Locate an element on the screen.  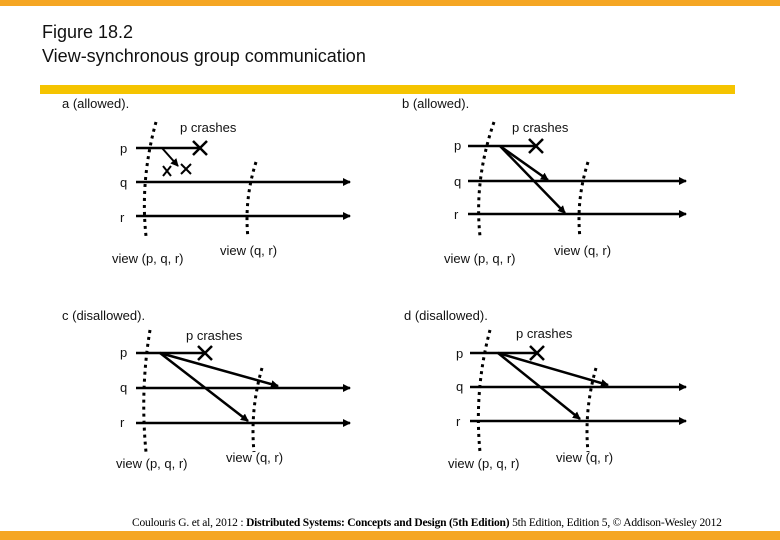
panel-a-view2-label: view (q, r) is located at coordinates (248, 250).